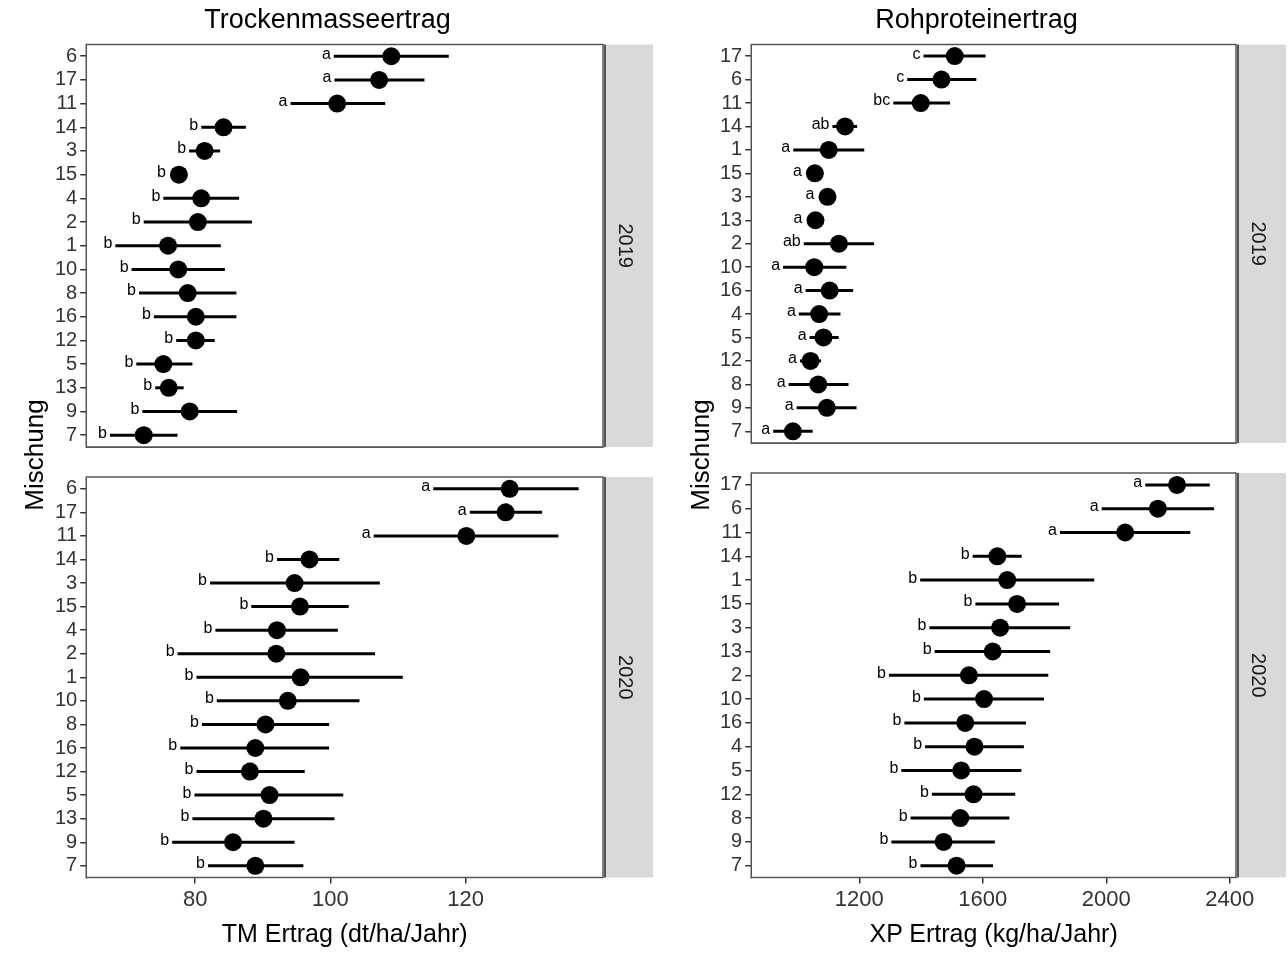  Describe the element at coordinates (72, 433) in the screenshot. I see `y-tick-label: 7` at that location.